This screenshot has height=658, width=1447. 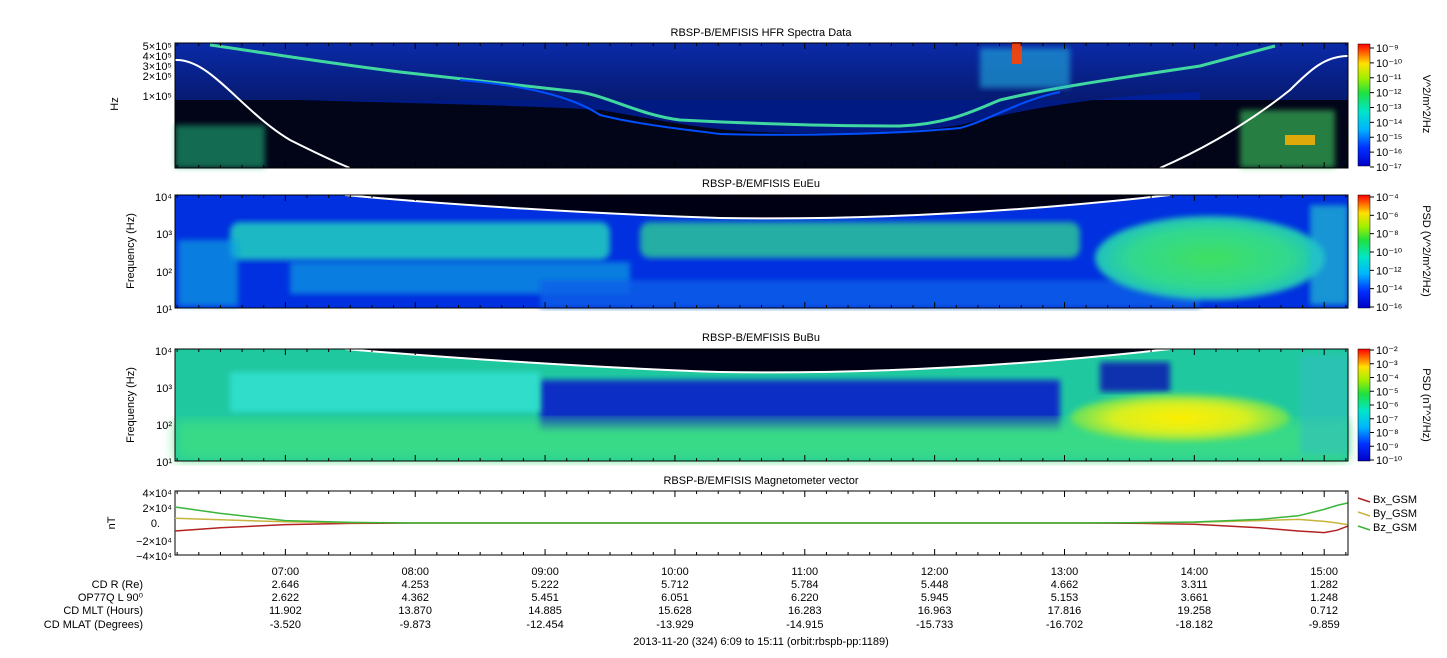 What do you see at coordinates (415, 572) in the screenshot?
I see `time-tick-label: 08:00` at bounding box center [415, 572].